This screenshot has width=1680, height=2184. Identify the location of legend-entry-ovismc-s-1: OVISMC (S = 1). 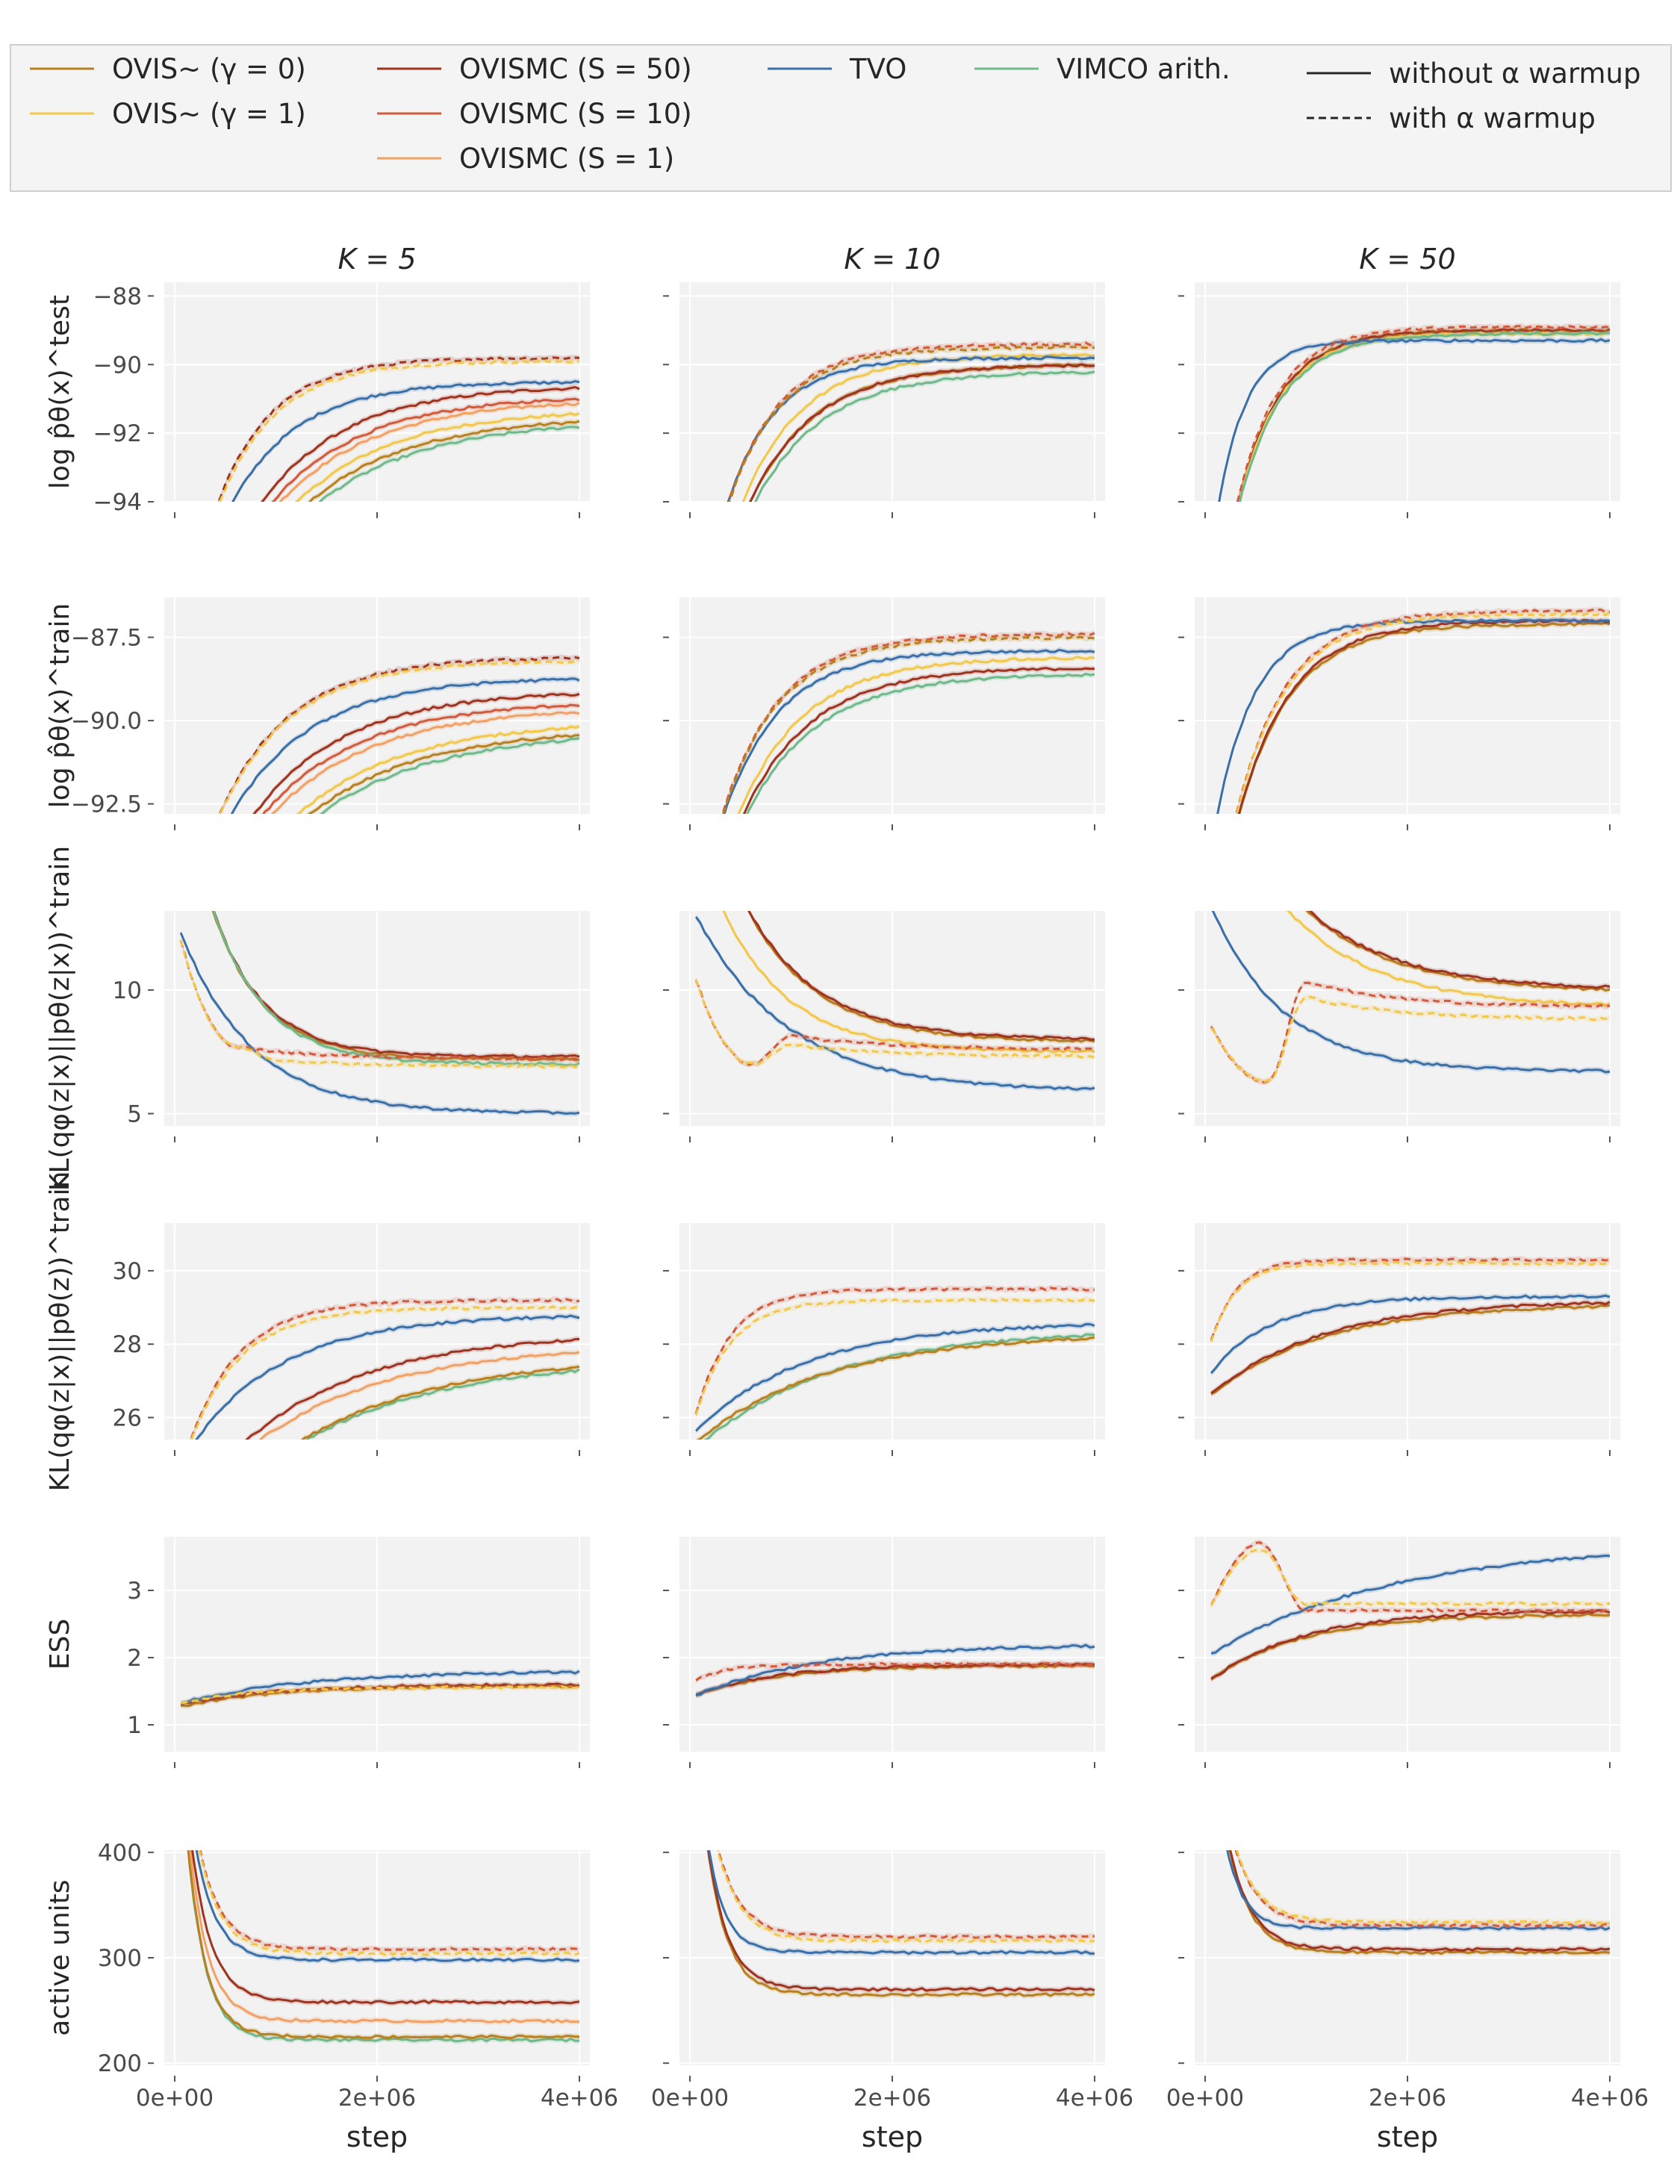
(525, 159).